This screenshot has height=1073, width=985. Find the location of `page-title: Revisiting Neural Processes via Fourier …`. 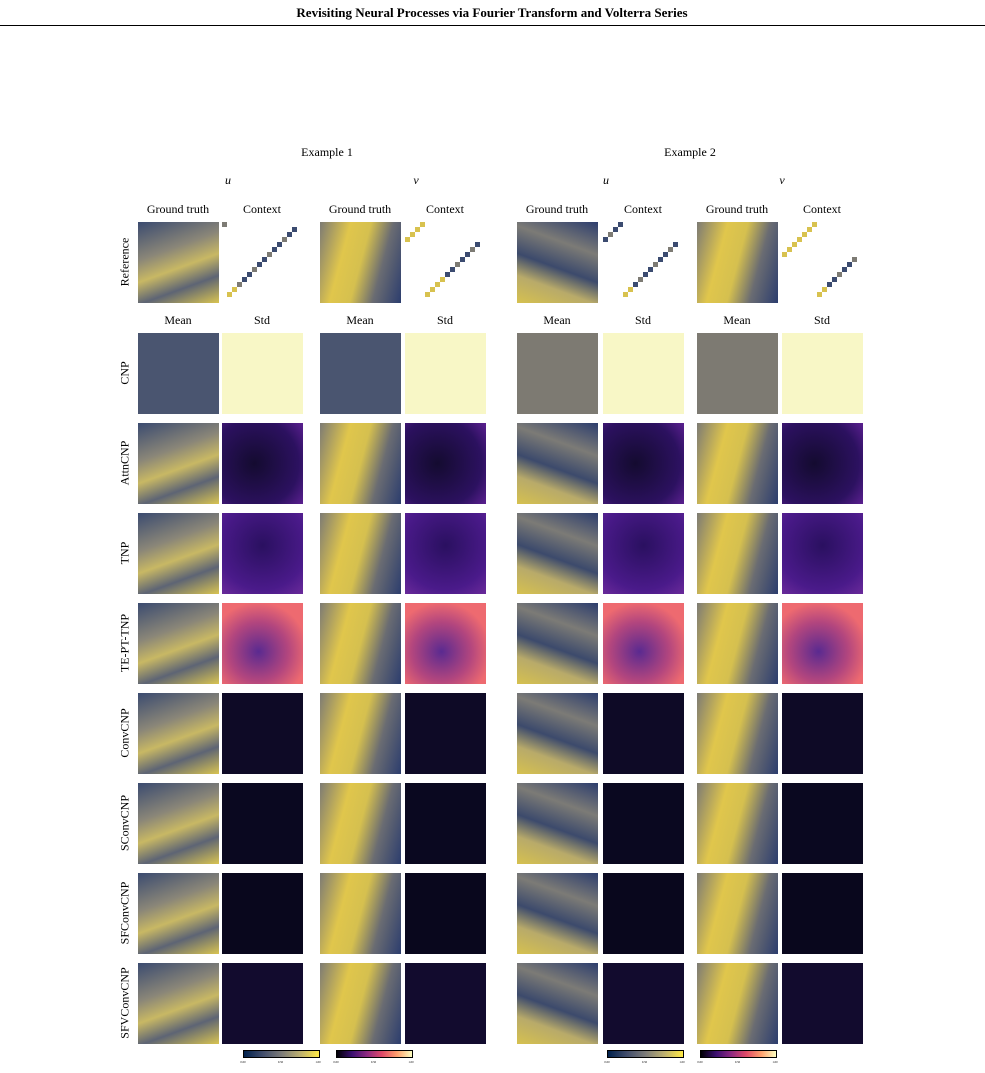

page-title: Revisiting Neural Processes via Fourier … is located at coordinates (492, 12).